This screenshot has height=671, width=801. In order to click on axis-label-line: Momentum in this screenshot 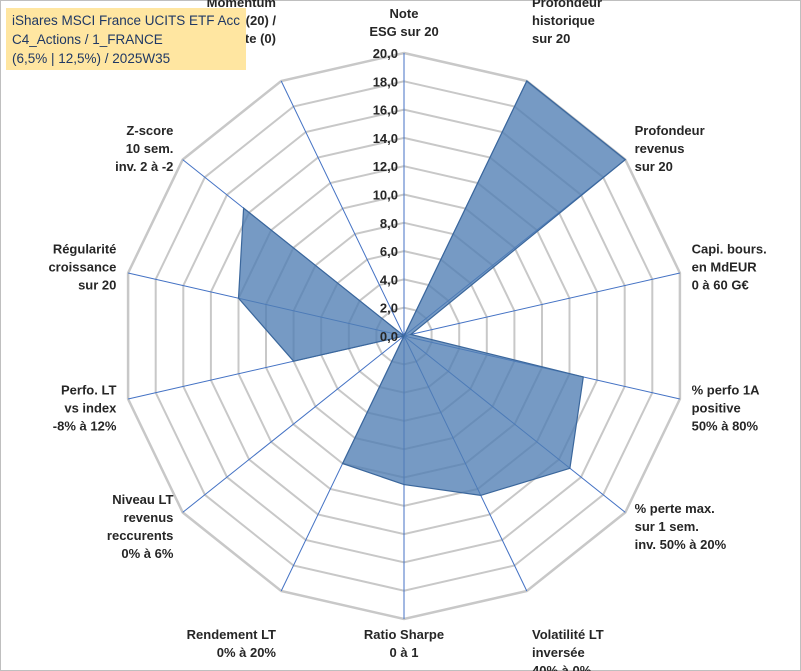, I will do `click(241, 5)`.